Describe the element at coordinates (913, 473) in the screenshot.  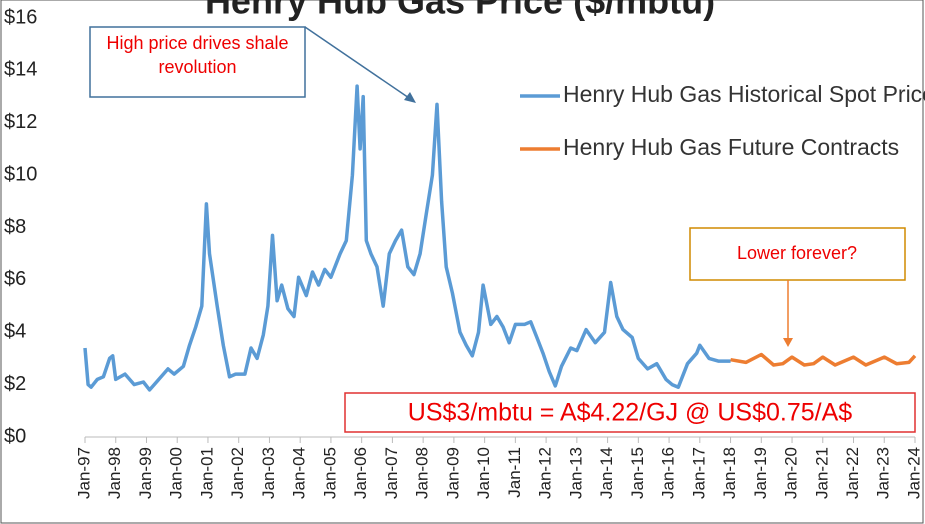
I see `x-tick-label: Jan-24` at that location.